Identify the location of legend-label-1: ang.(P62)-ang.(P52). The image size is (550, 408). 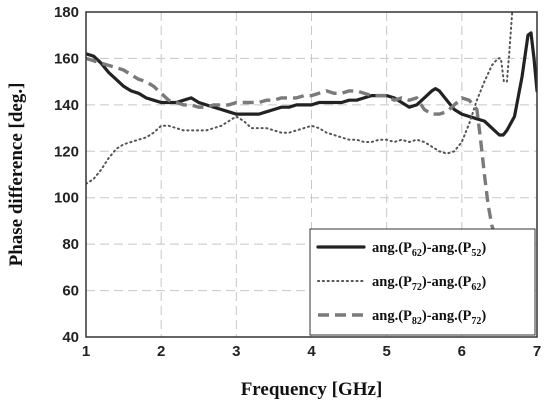
(429, 249).